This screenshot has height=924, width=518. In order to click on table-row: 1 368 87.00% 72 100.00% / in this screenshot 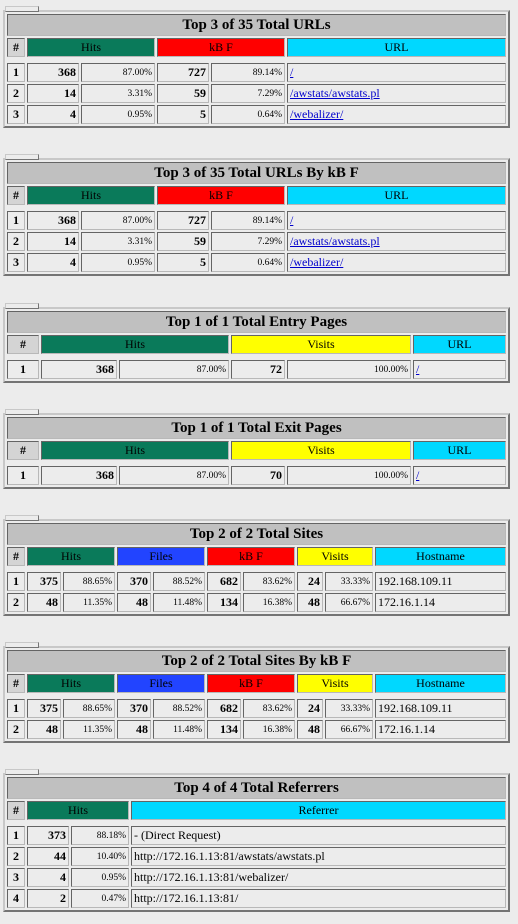, I will do `click(256, 369)`.